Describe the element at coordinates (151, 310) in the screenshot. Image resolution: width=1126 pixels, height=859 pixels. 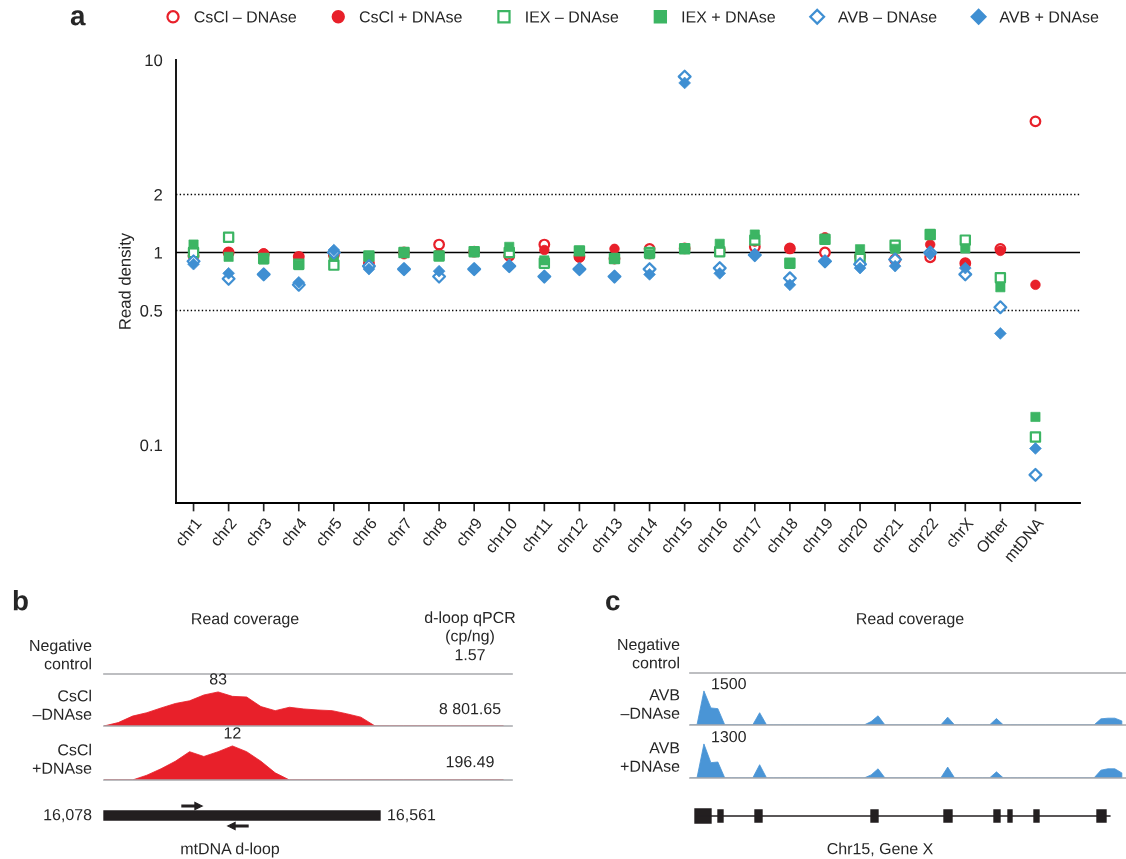
I see `y-tick-label: 0.5` at that location.